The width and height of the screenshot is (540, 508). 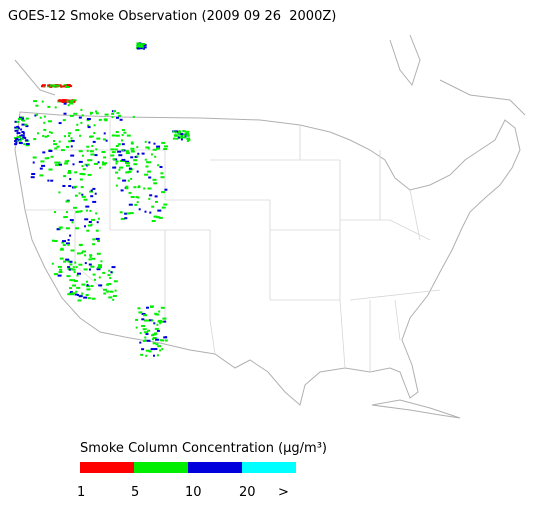 I want to click on legend-tick-label: 1, so click(x=81, y=492).